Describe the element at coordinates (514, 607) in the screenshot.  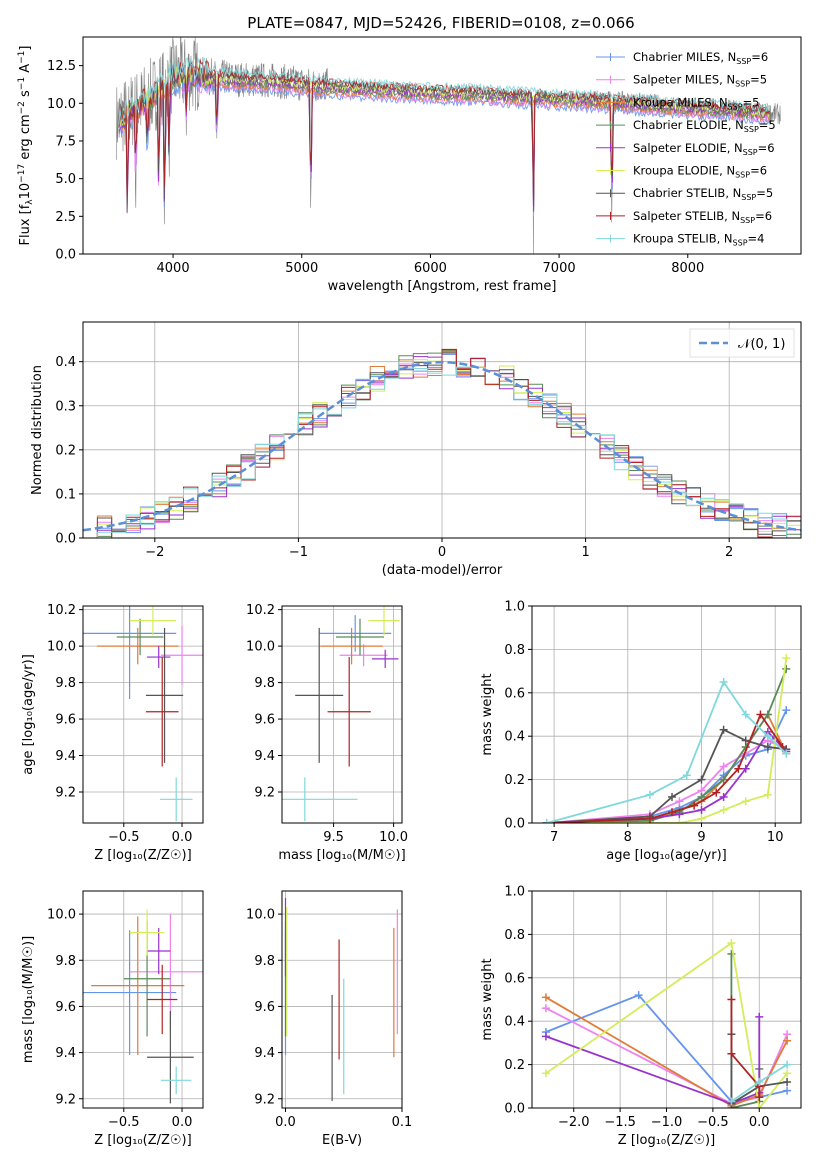
I see `y-tick-label: 1.0` at that location.